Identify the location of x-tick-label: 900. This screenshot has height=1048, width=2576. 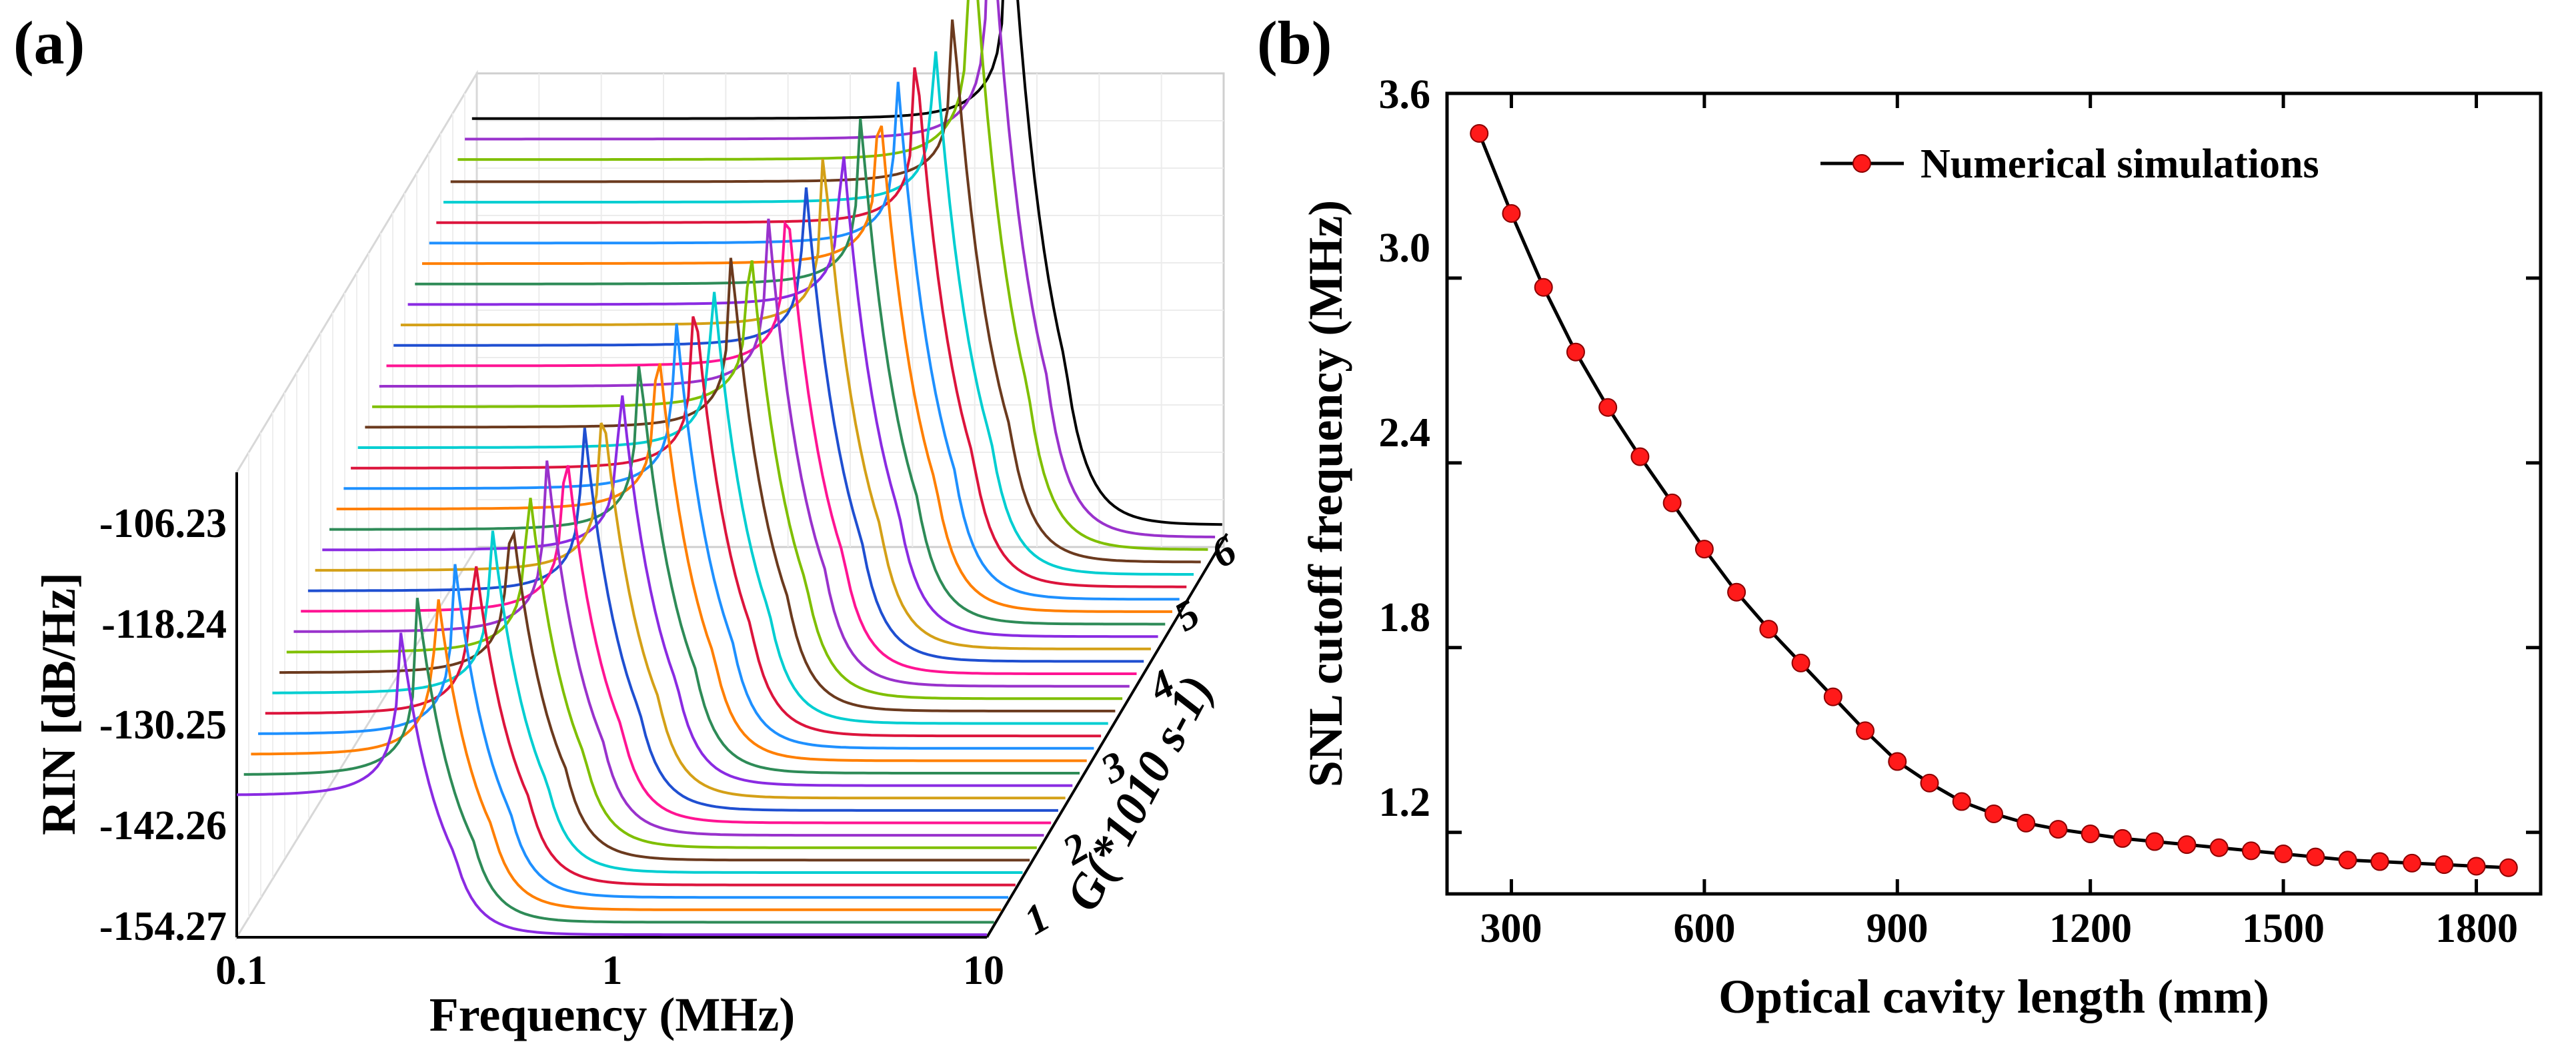
(1897, 929).